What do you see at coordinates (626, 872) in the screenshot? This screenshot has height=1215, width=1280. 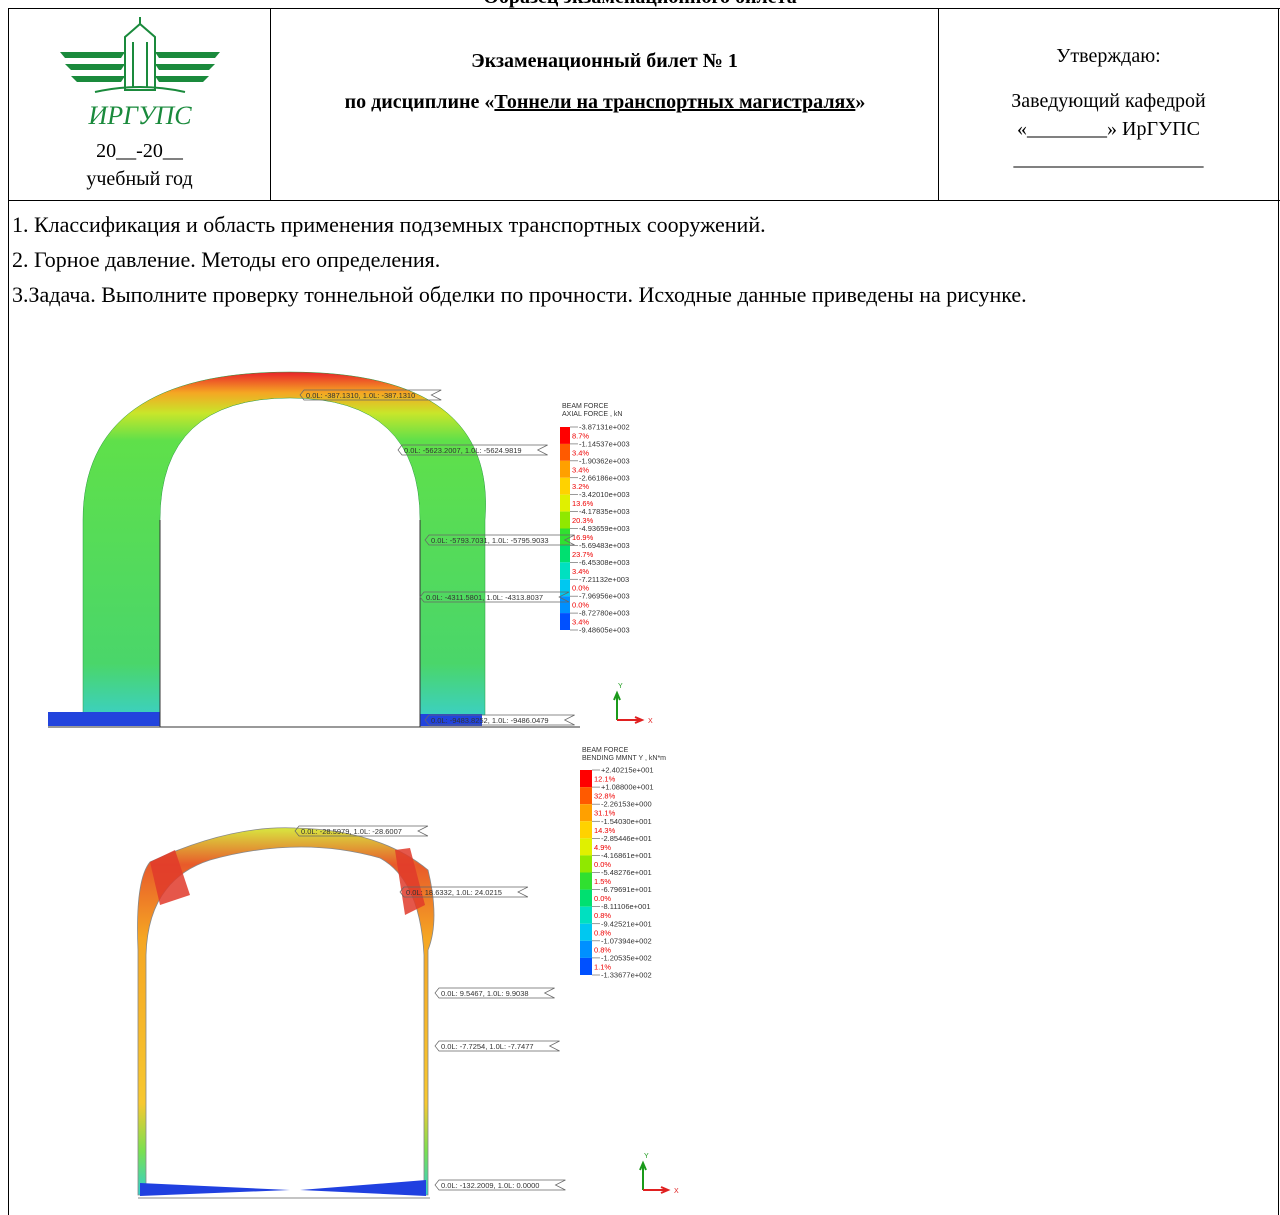 I see `legend-value: -5.48276e+001` at bounding box center [626, 872].